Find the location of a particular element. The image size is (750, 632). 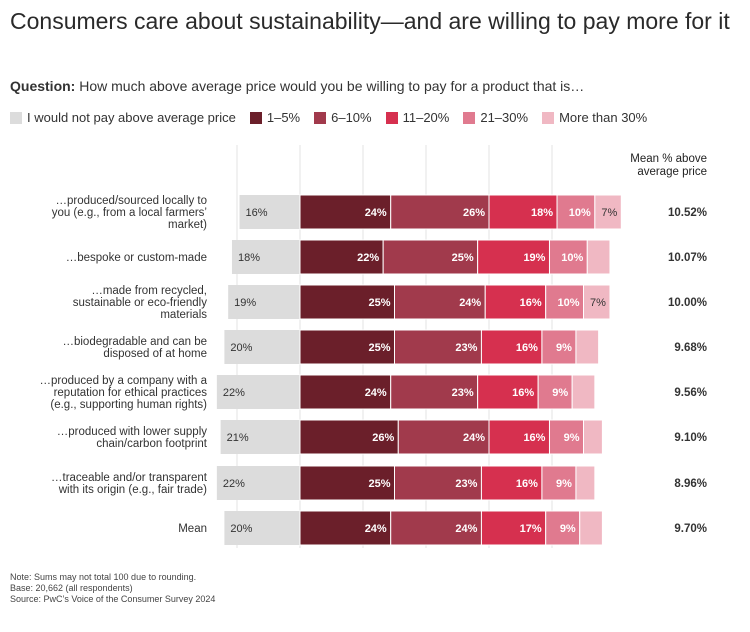

mean-value: 8.96% is located at coordinates (690, 484).